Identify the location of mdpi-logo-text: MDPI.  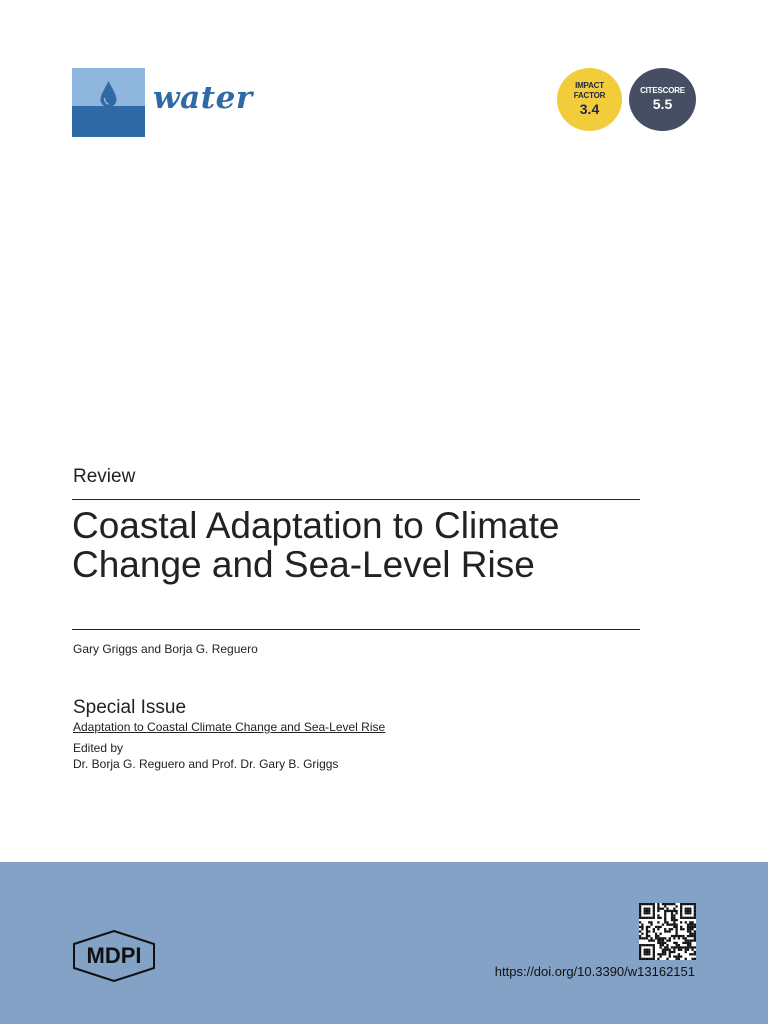
(114, 955).